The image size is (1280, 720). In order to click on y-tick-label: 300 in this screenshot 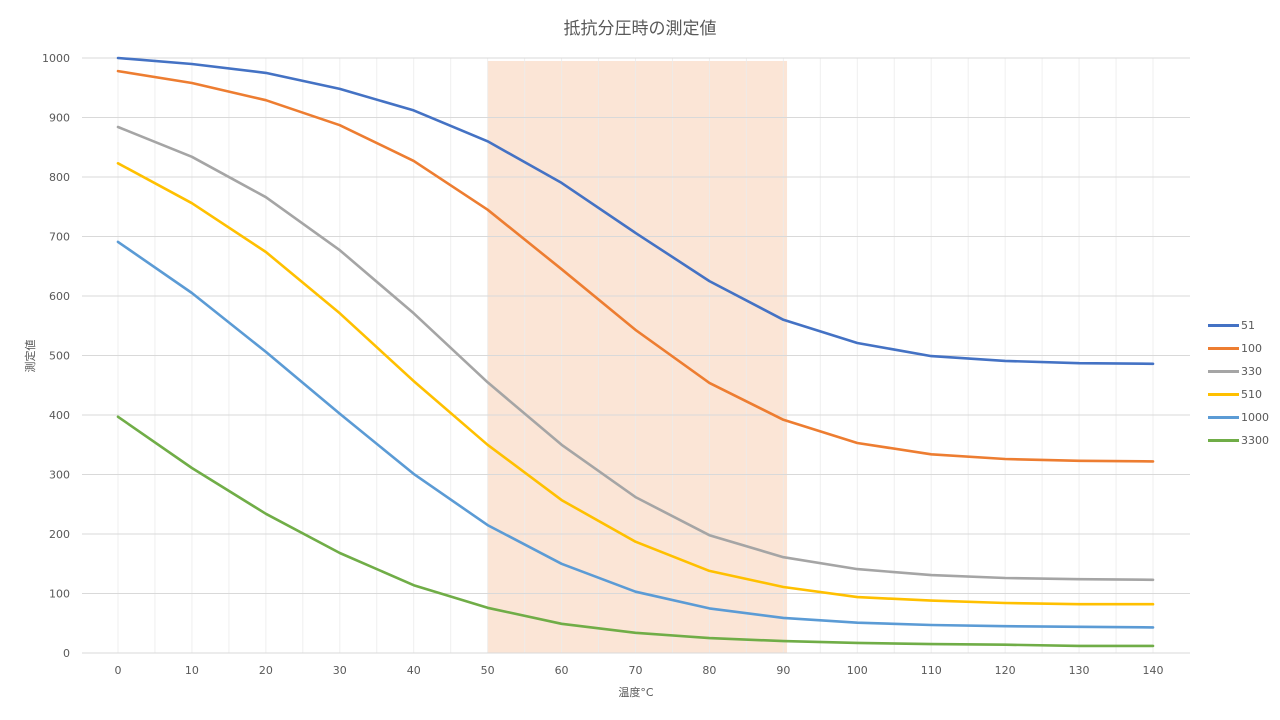, I will do `click(59, 475)`.